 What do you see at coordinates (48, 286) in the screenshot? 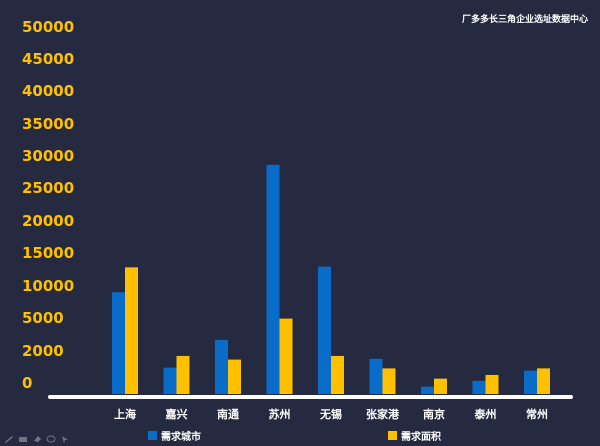
I see `y-tick-label: 10000` at bounding box center [48, 286].